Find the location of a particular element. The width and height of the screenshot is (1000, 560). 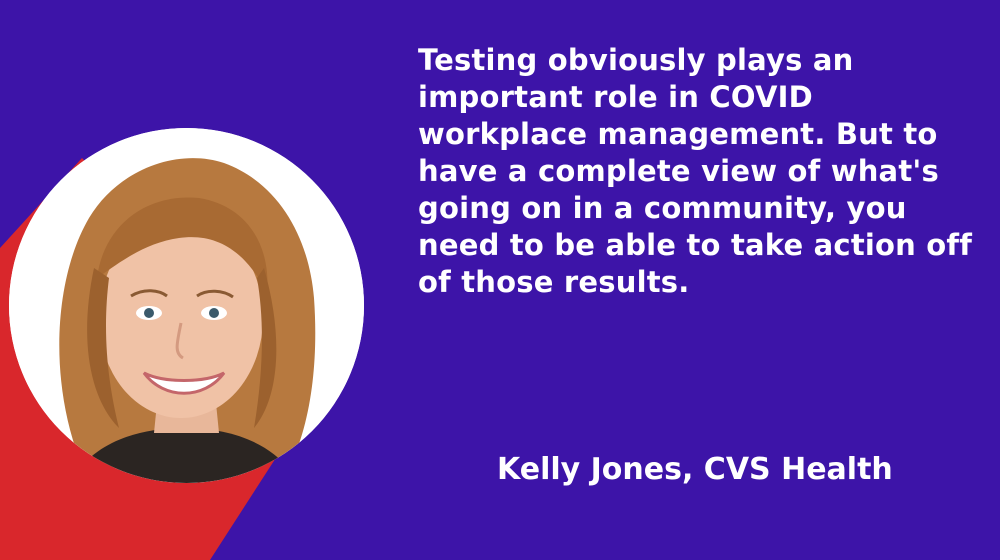

attribution-text: Kelly Jones, CVS Health is located at coordinates (695, 469).